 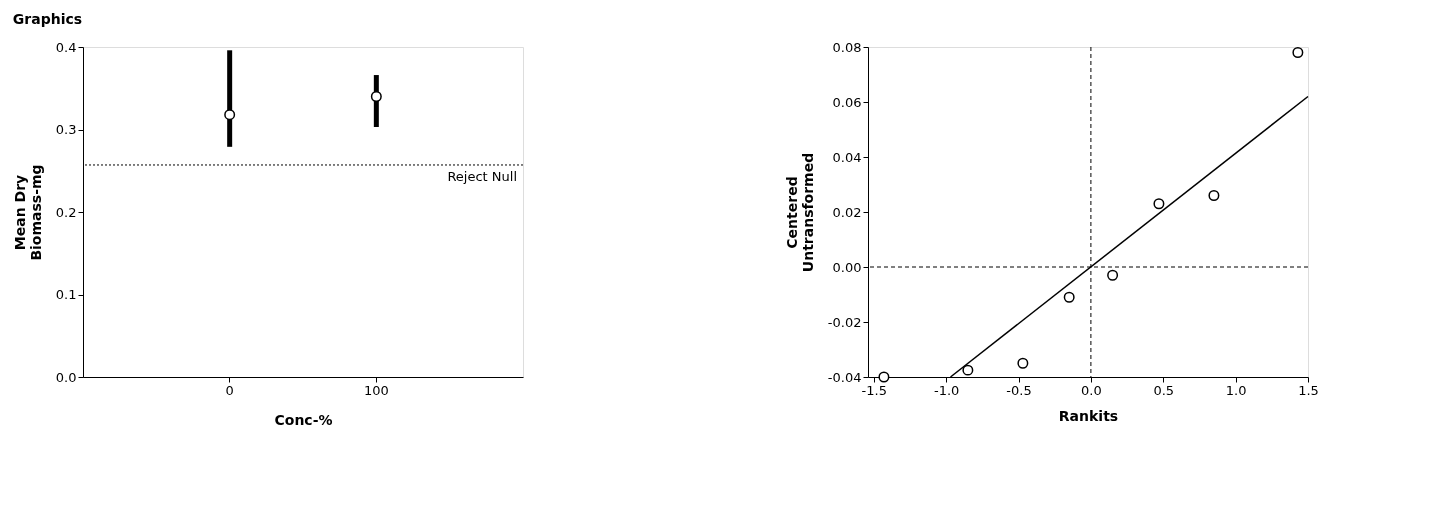 What do you see at coordinates (482, 176) in the screenshot?
I see `ref-line-label: Reject Null` at bounding box center [482, 176].